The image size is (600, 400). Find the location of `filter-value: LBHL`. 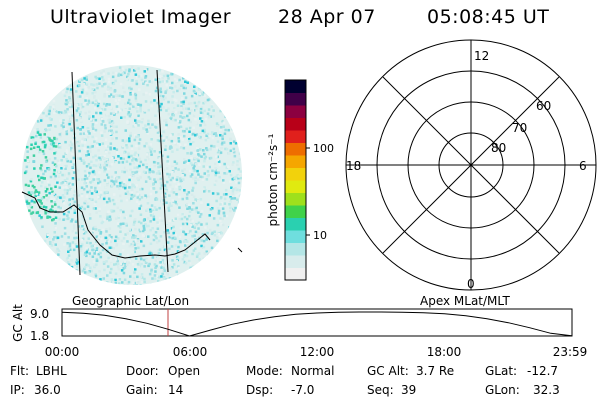

filter-value: LBHL is located at coordinates (51, 371).